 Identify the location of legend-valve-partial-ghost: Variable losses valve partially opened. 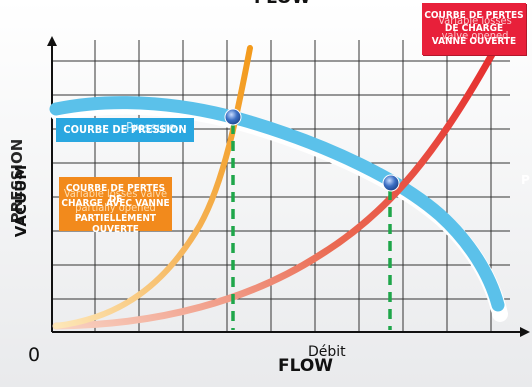
(115, 200).